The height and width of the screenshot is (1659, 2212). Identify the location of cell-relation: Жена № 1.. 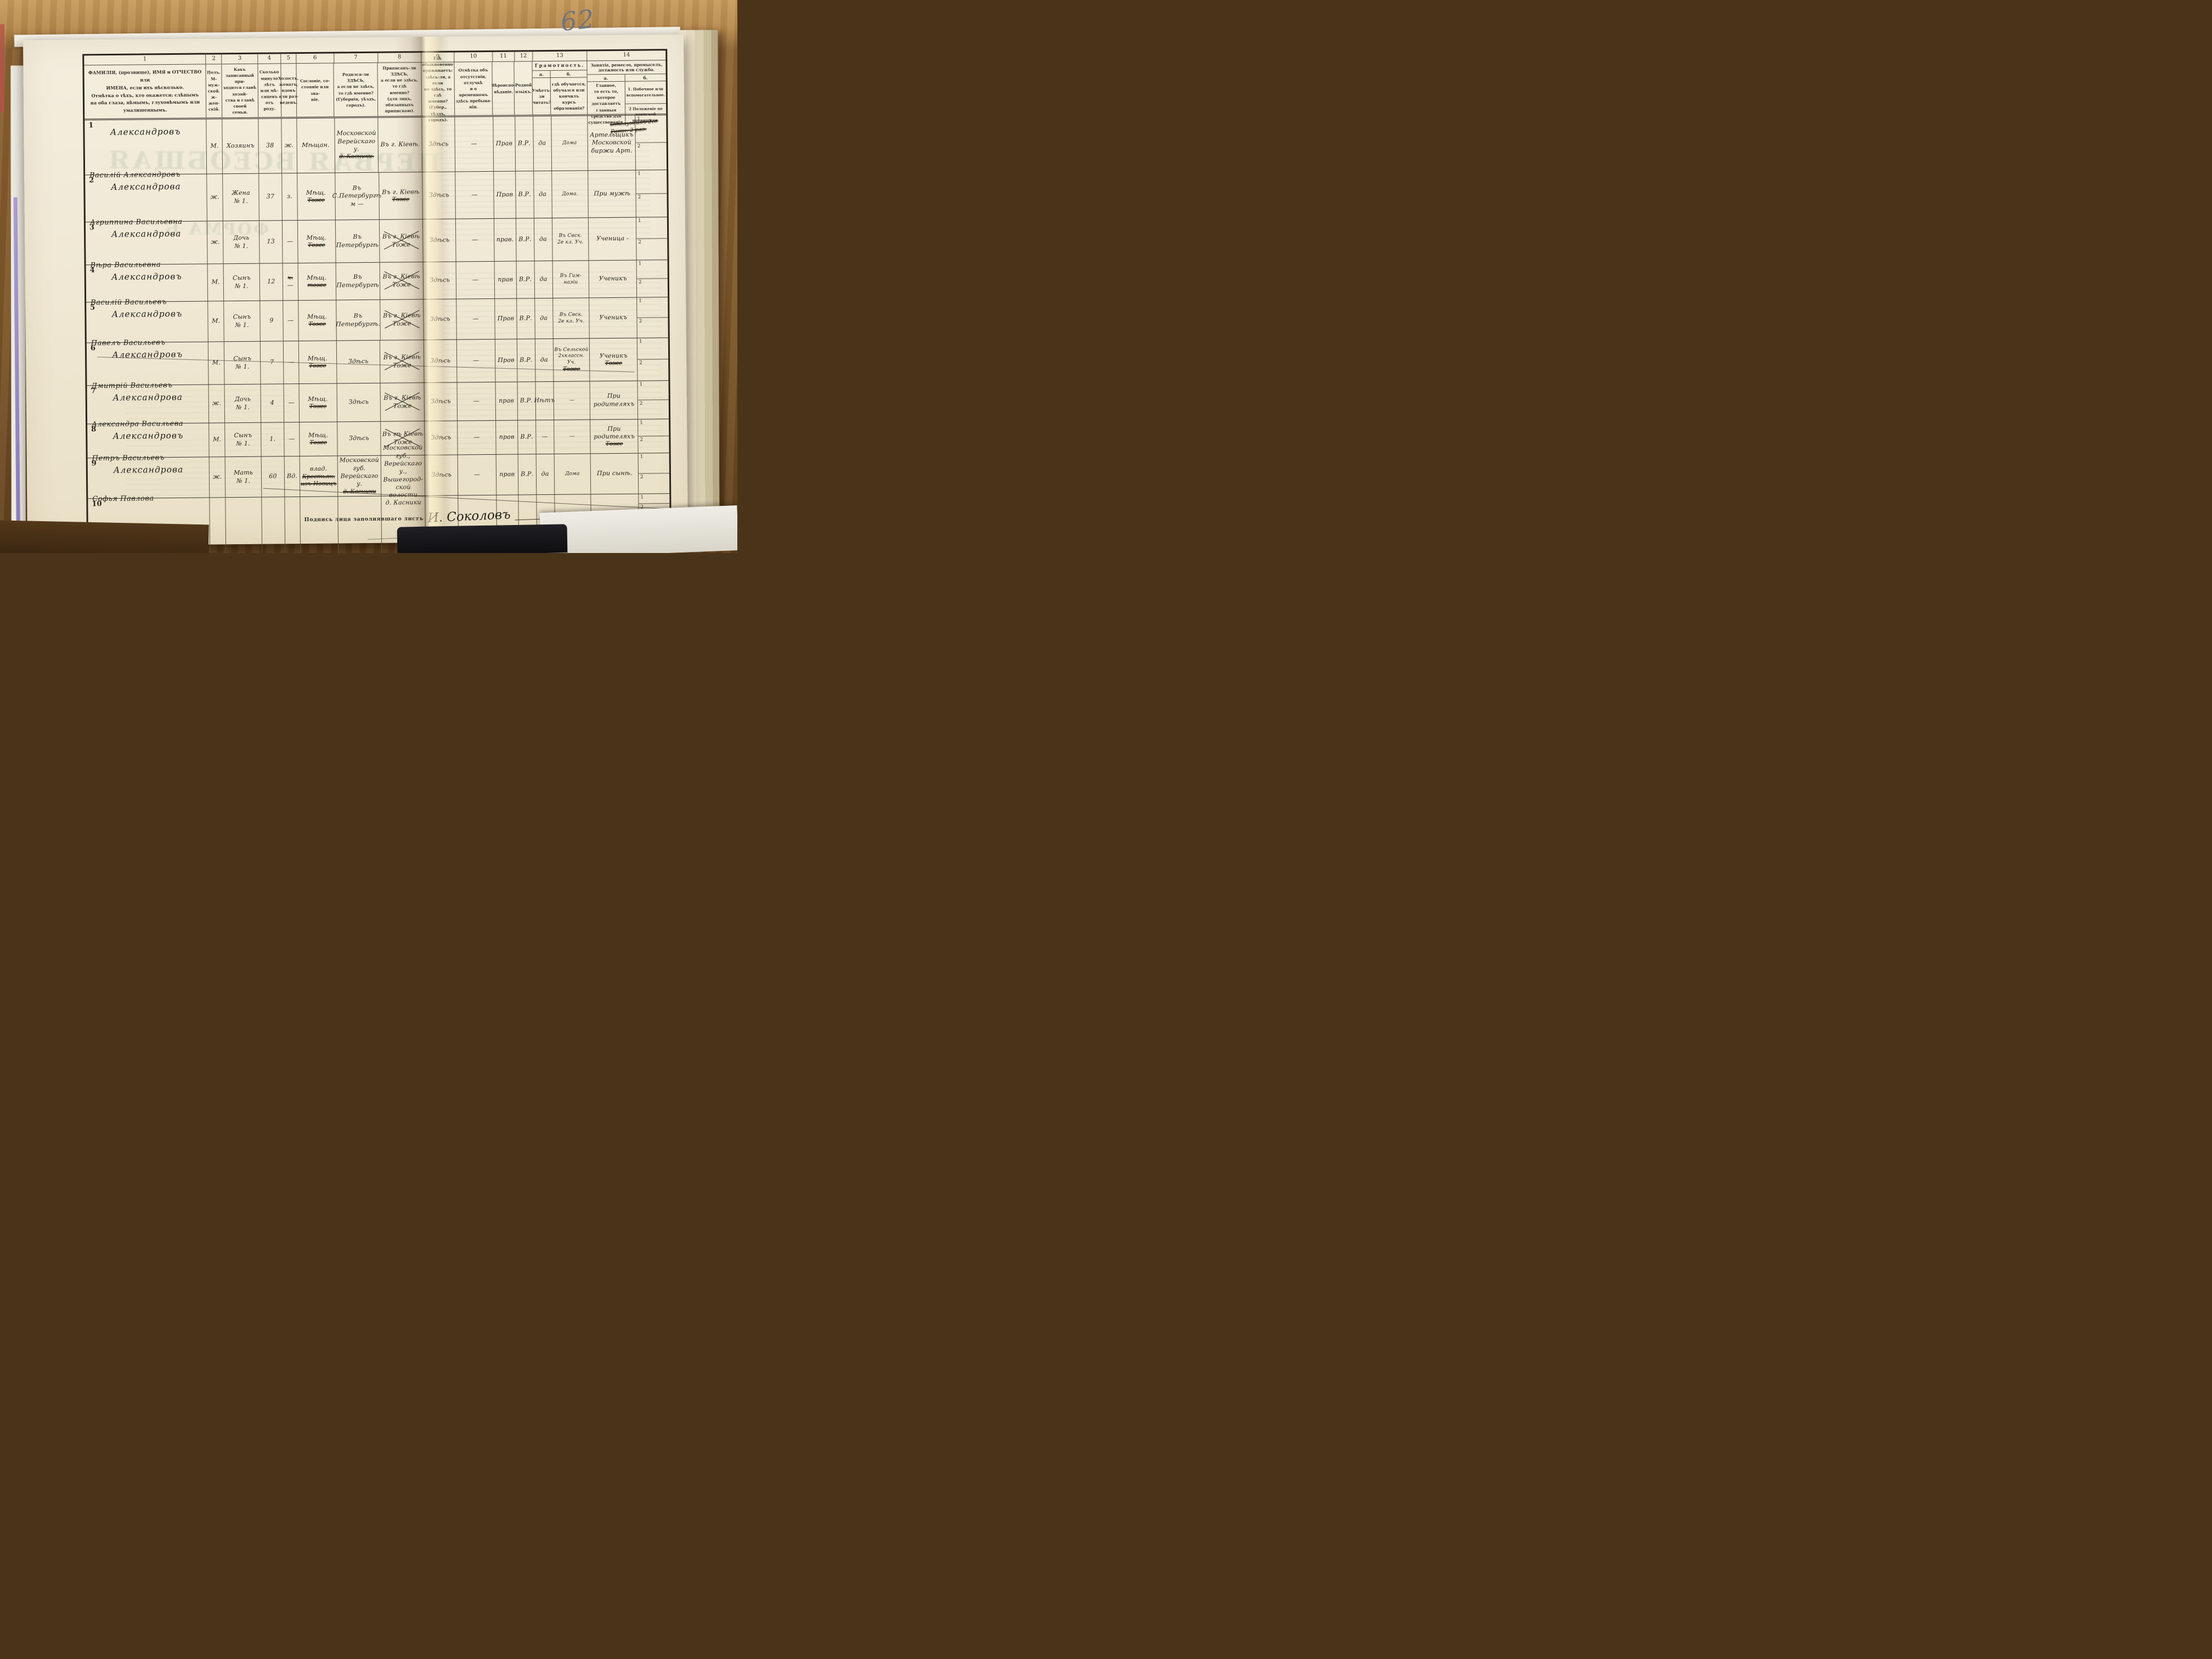
(241, 197).